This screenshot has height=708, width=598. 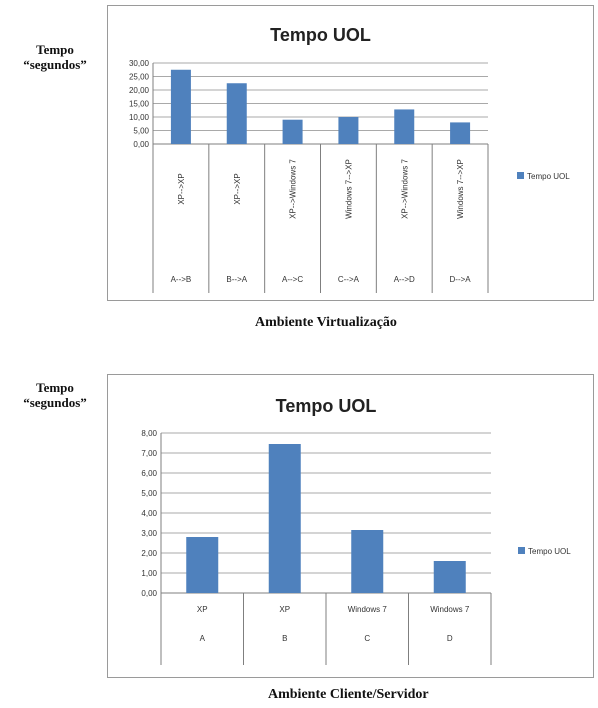 I want to click on y-axis-side-label-1: Tempo “segundos”, so click(x=55, y=57).